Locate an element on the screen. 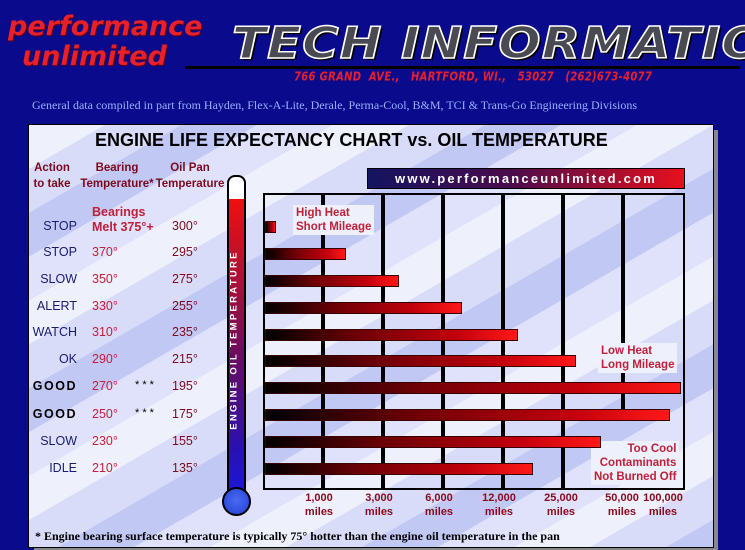  logo: performance unlimited is located at coordinates (105, 42).